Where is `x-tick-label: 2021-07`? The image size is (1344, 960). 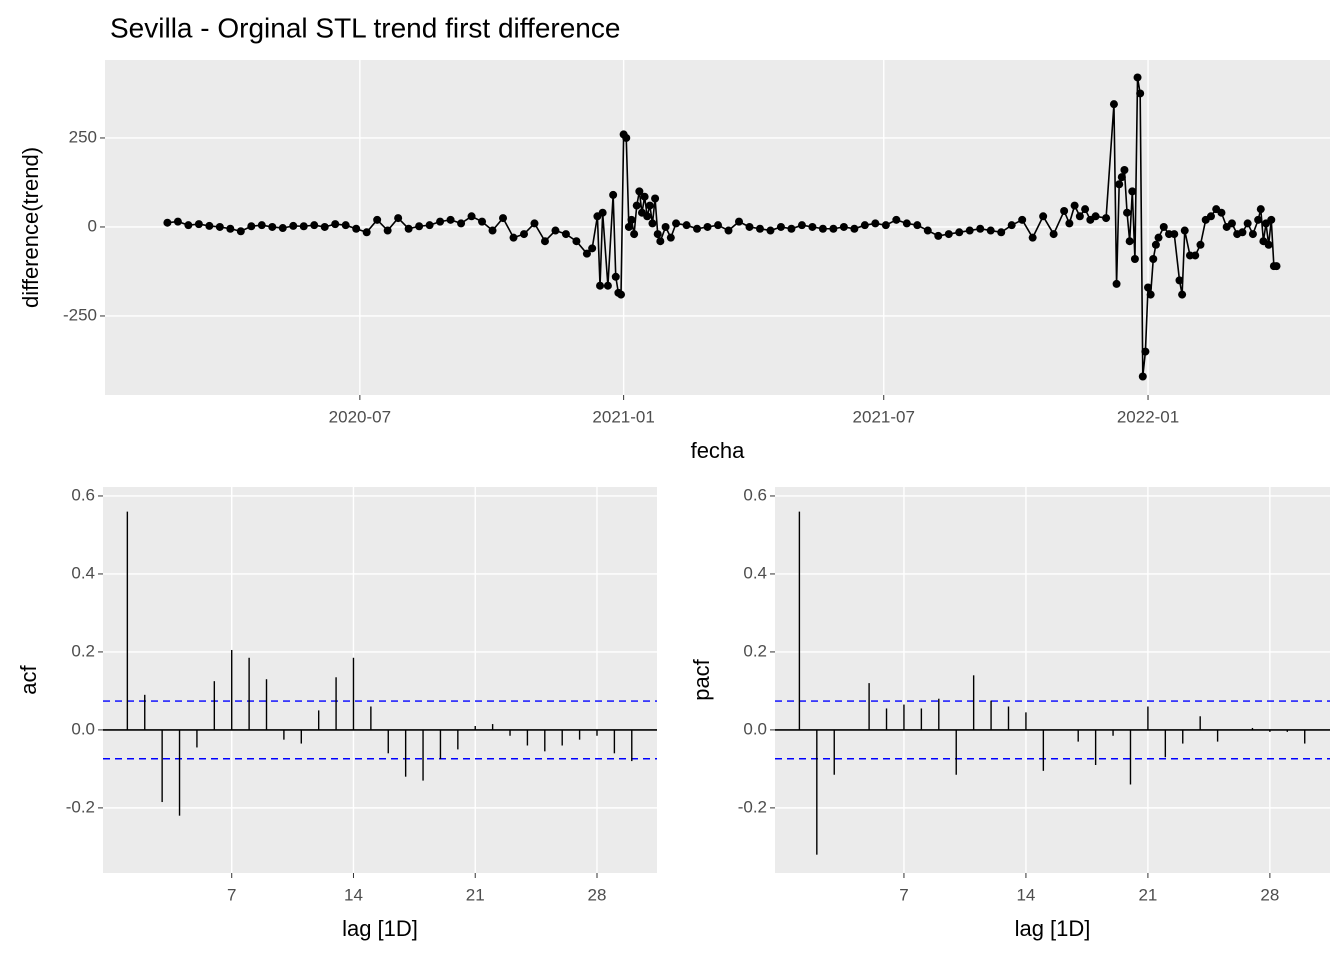
x-tick-label: 2021-07 is located at coordinates (884, 416).